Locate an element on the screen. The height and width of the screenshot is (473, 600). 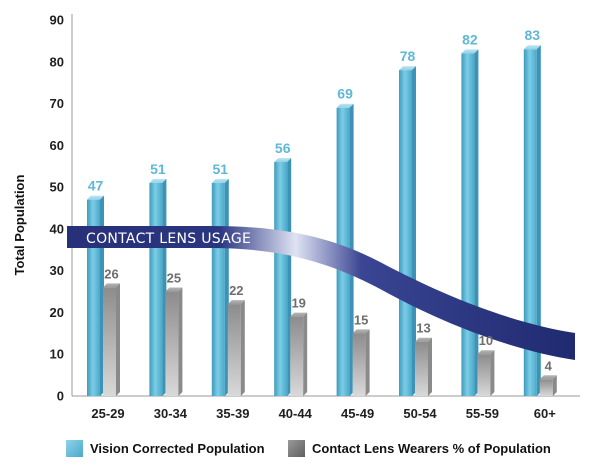
y-tick-label: 0 is located at coordinates (60, 396).